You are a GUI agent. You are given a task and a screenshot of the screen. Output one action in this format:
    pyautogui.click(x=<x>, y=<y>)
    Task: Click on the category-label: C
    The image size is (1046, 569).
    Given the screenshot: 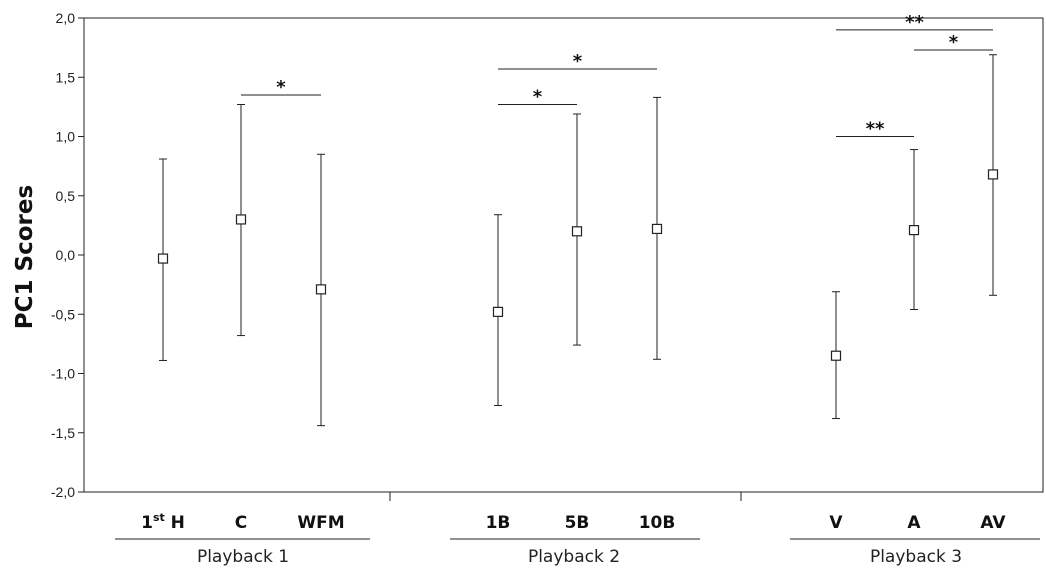 What is the action you would take?
    pyautogui.click(x=241, y=523)
    